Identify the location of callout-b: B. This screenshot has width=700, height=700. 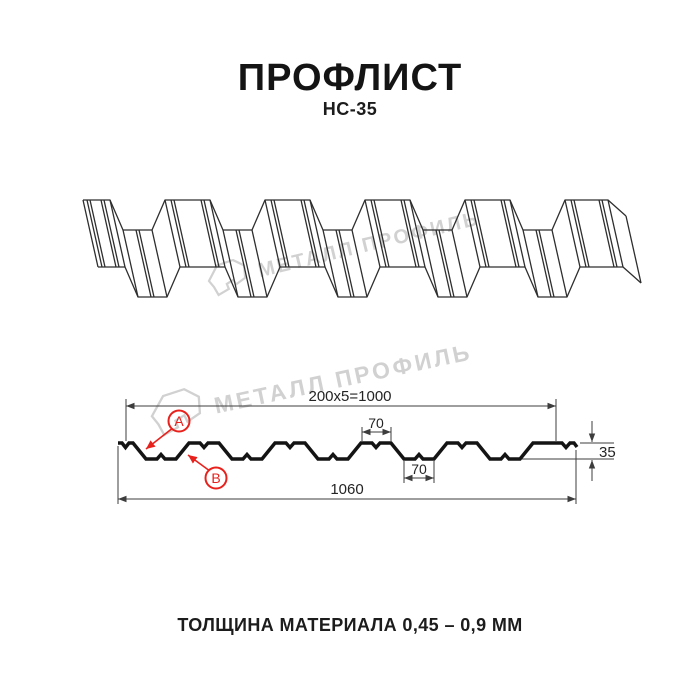
(207, 472).